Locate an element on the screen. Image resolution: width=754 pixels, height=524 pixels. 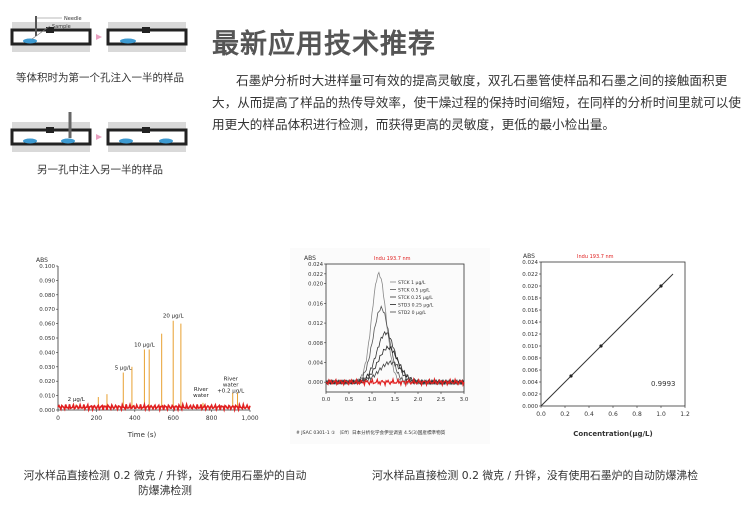
chart1-ytick-label: 0.070 is located at coordinates (47, 310).